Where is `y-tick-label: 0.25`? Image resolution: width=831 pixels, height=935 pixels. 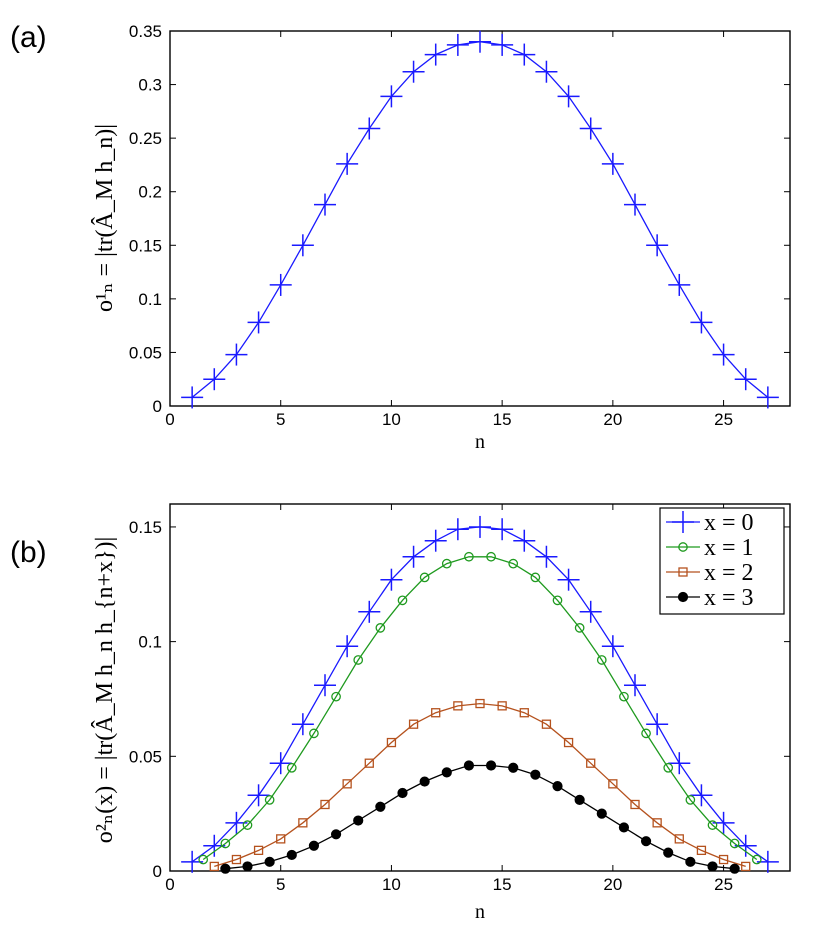
y-tick-label: 0.25 is located at coordinates (145, 138).